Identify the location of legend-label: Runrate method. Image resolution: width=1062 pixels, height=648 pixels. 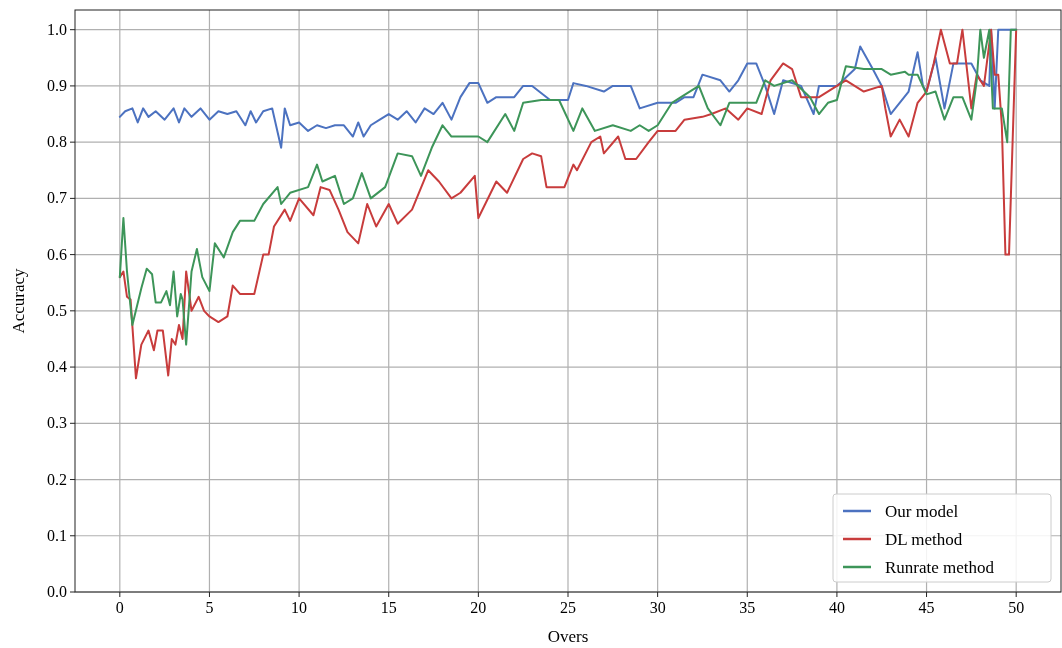
(940, 567).